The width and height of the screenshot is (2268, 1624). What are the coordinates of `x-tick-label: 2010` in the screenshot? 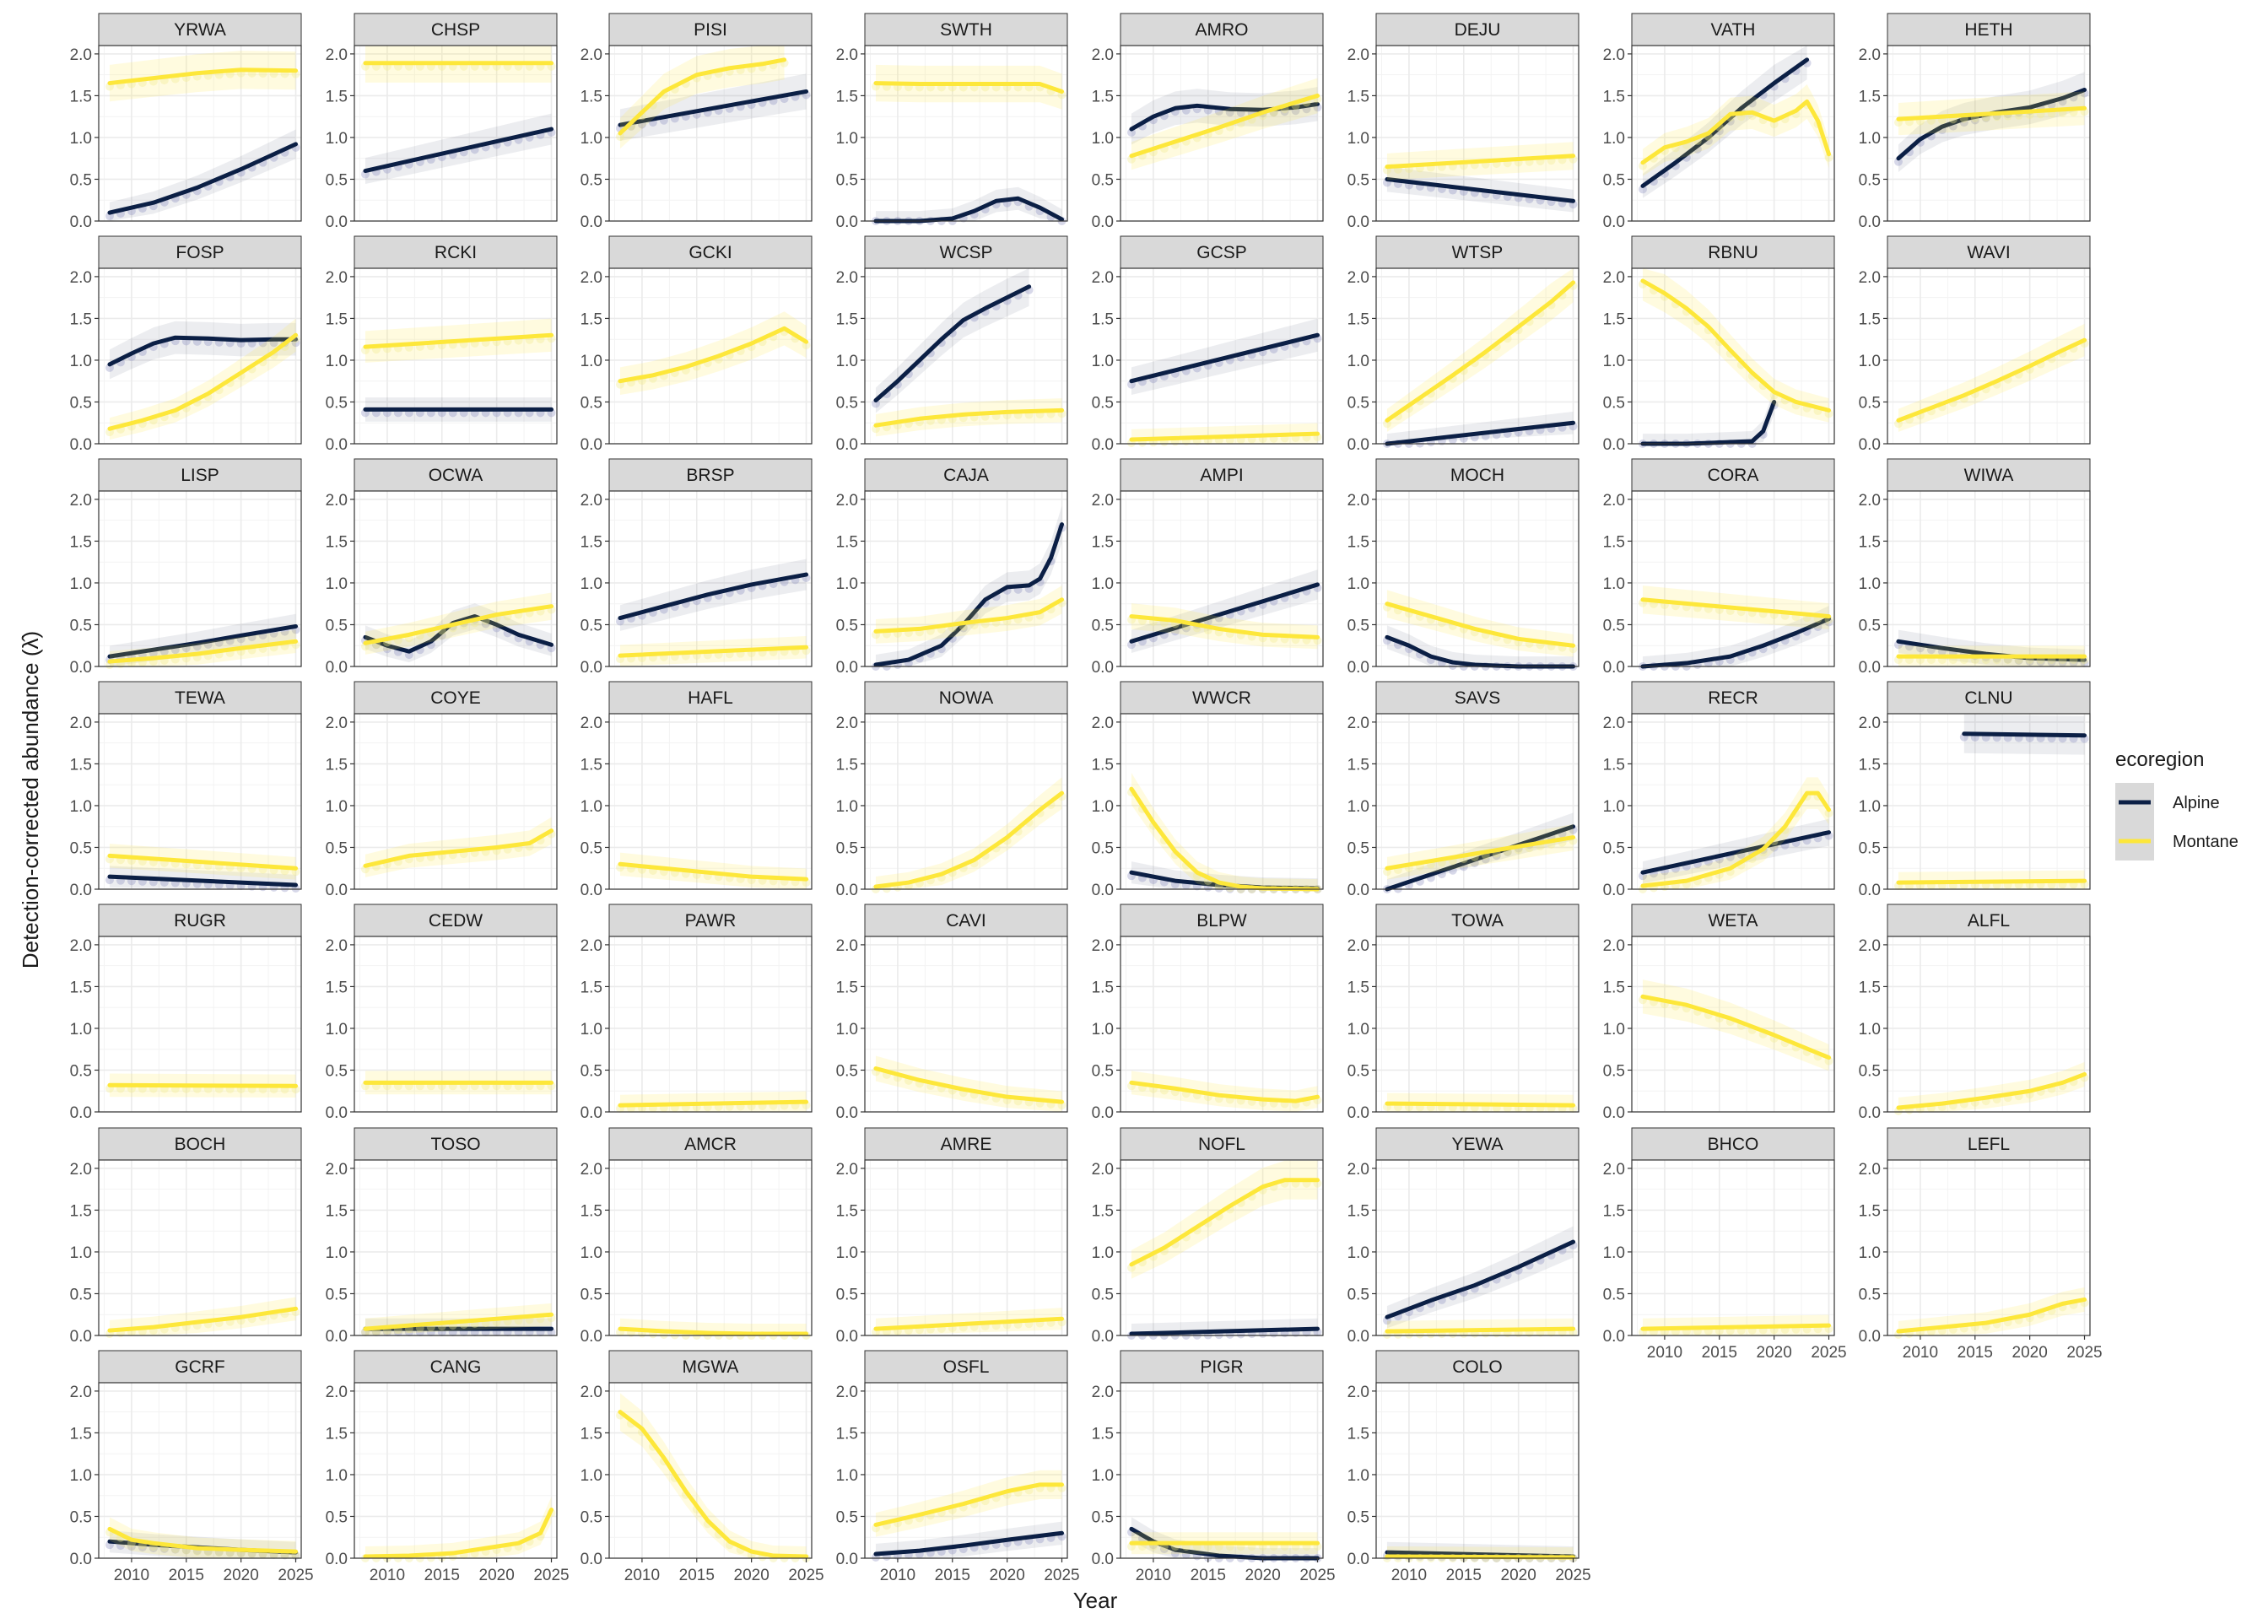 It's located at (897, 1575).